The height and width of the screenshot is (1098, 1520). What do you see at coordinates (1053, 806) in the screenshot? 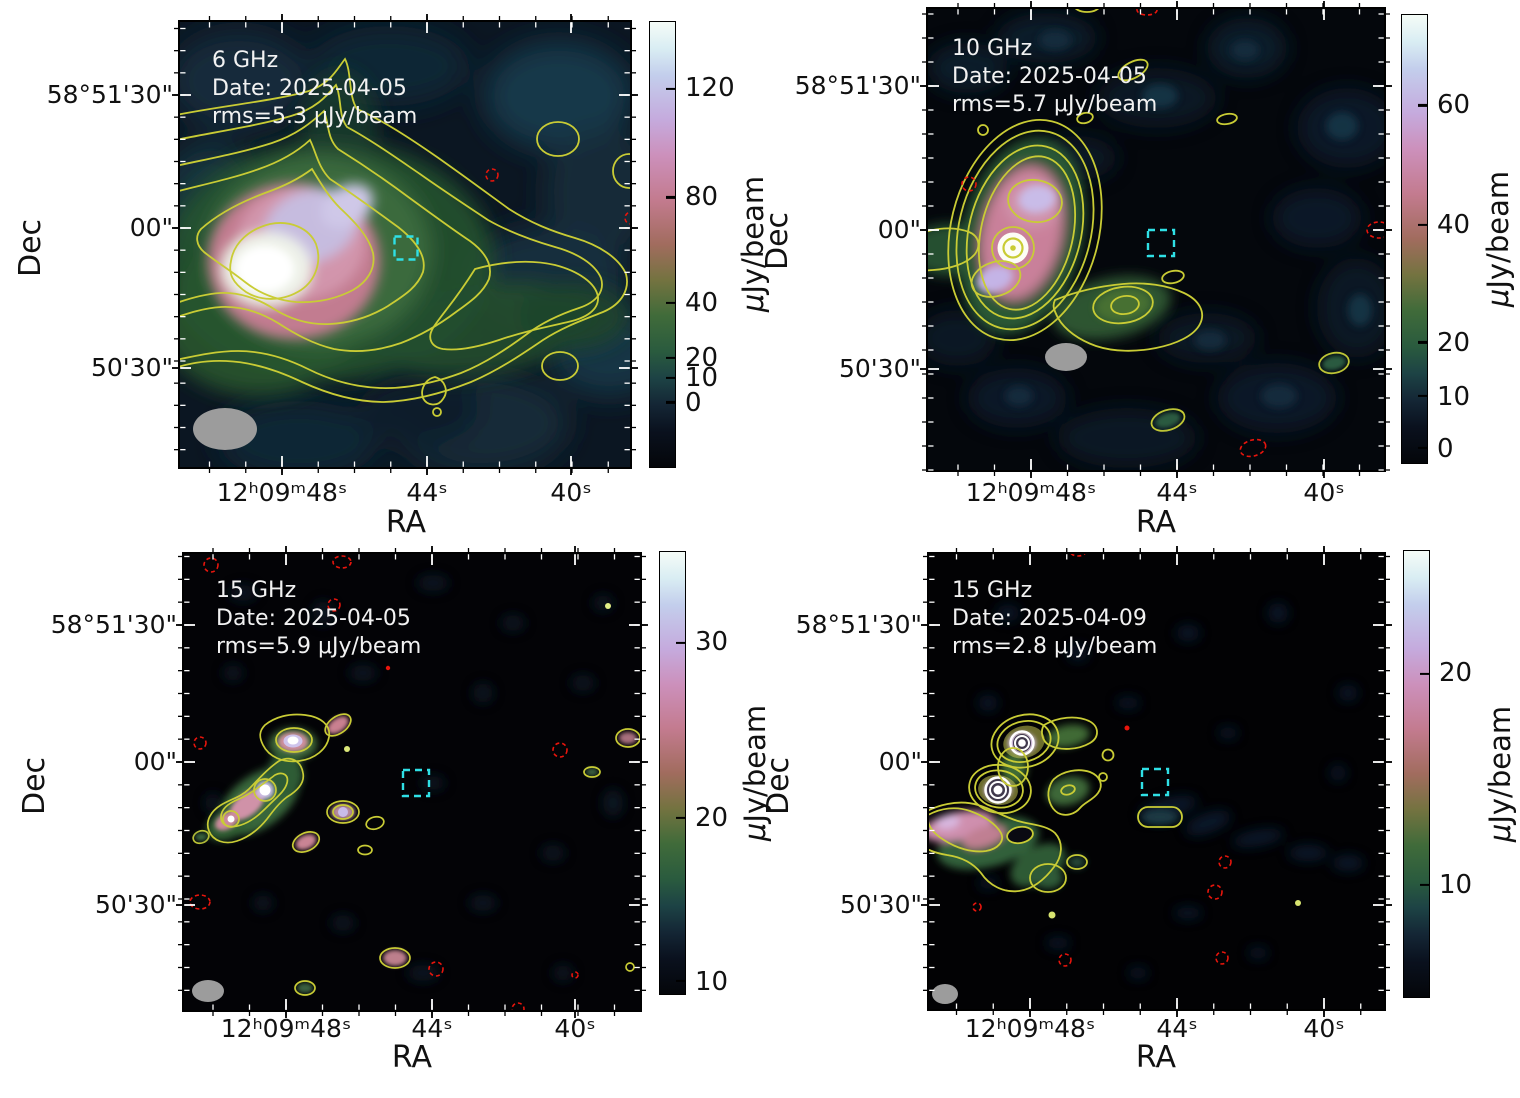
I see `diffuse-emission` at bounding box center [1053, 806].